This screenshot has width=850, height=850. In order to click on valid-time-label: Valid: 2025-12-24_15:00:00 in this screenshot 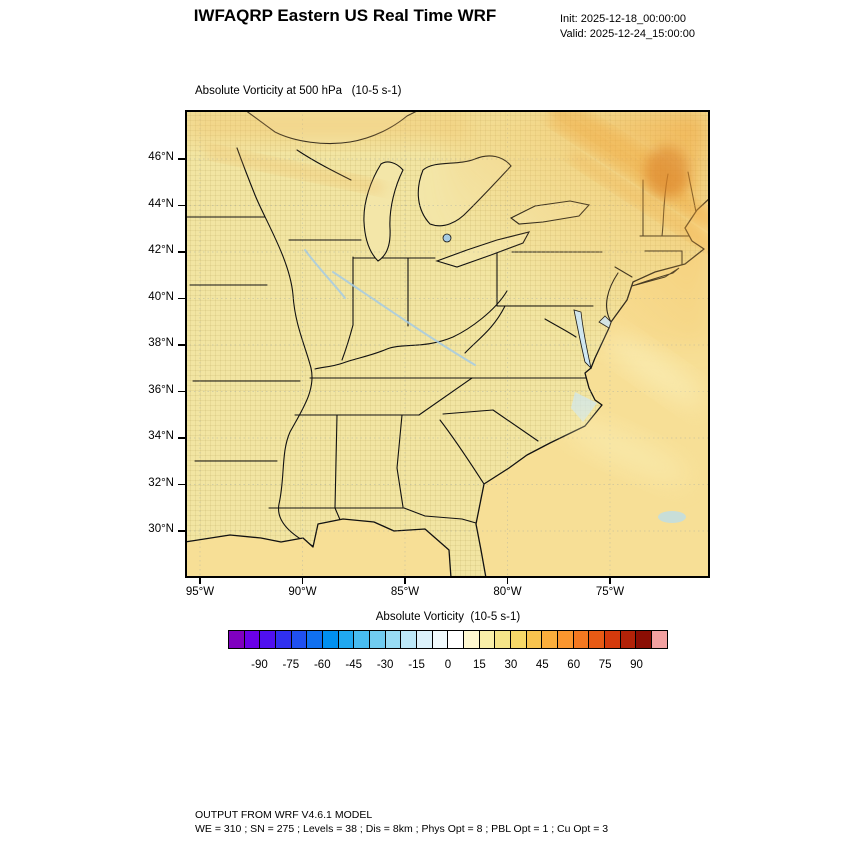, I will do `click(627, 34)`.